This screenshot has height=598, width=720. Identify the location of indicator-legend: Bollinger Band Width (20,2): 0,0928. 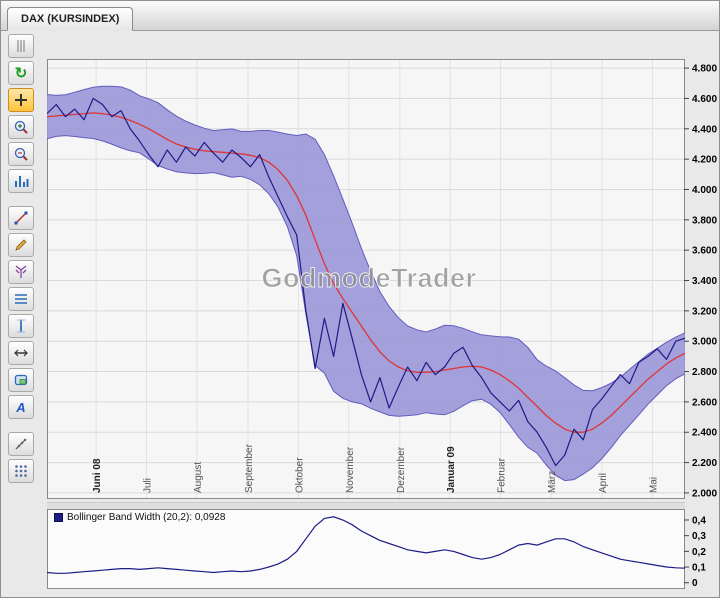
(139, 517).